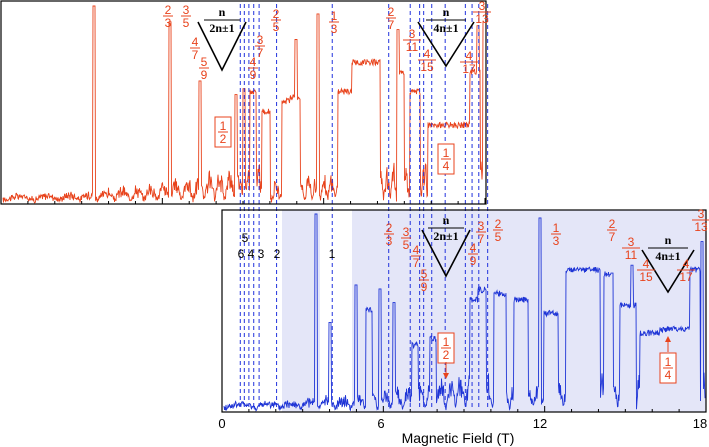  Describe the element at coordinates (222, 38) in the screenshot. I see `upper-wedge-2n: n 2n±1` at that location.